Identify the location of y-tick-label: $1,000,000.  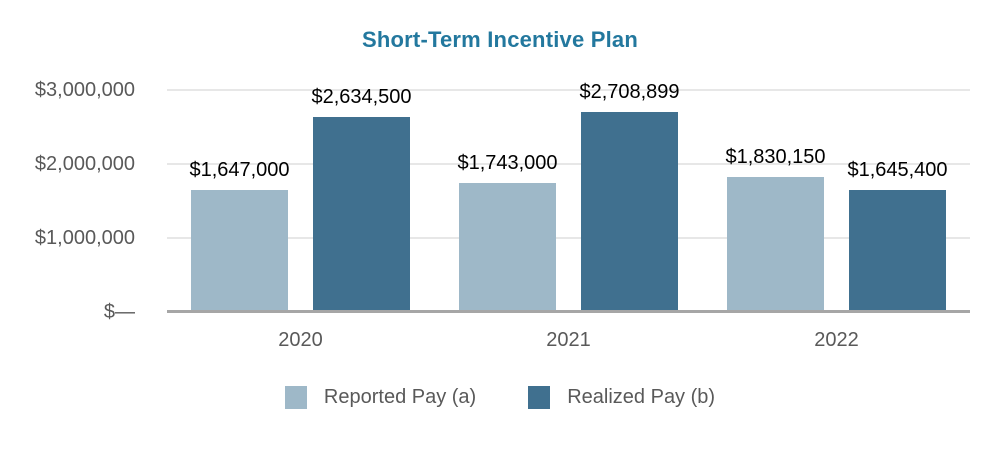
(84, 238).